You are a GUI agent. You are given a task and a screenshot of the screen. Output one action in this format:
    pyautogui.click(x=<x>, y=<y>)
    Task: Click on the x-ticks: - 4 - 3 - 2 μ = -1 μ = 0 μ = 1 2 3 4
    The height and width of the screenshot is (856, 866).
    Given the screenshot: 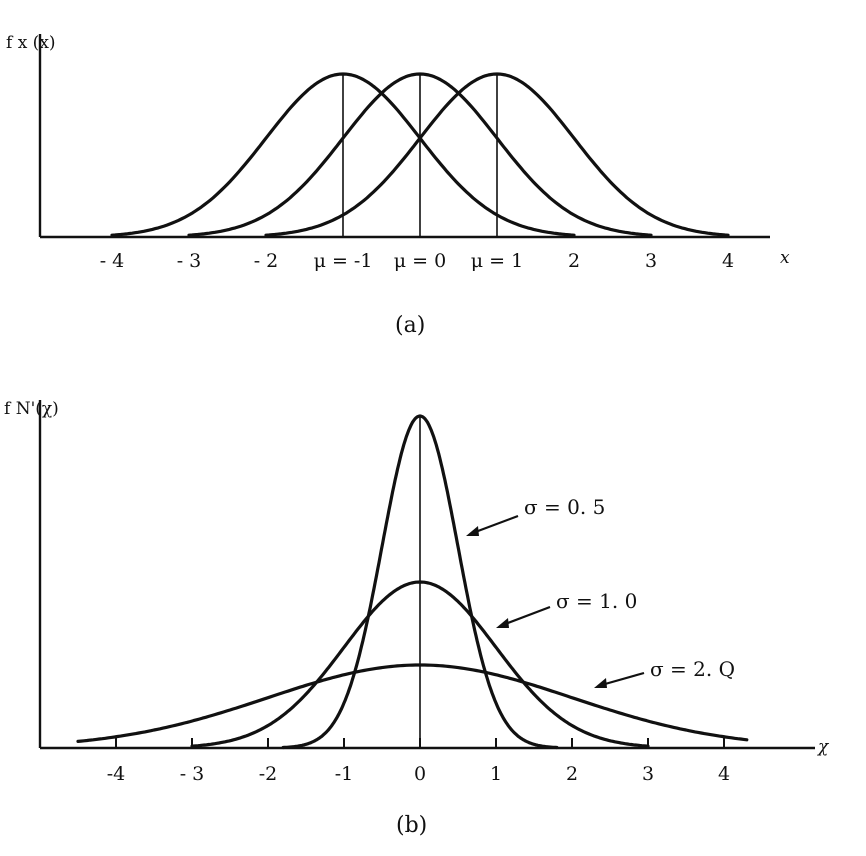 What is the action you would take?
    pyautogui.click(x=417, y=261)
    